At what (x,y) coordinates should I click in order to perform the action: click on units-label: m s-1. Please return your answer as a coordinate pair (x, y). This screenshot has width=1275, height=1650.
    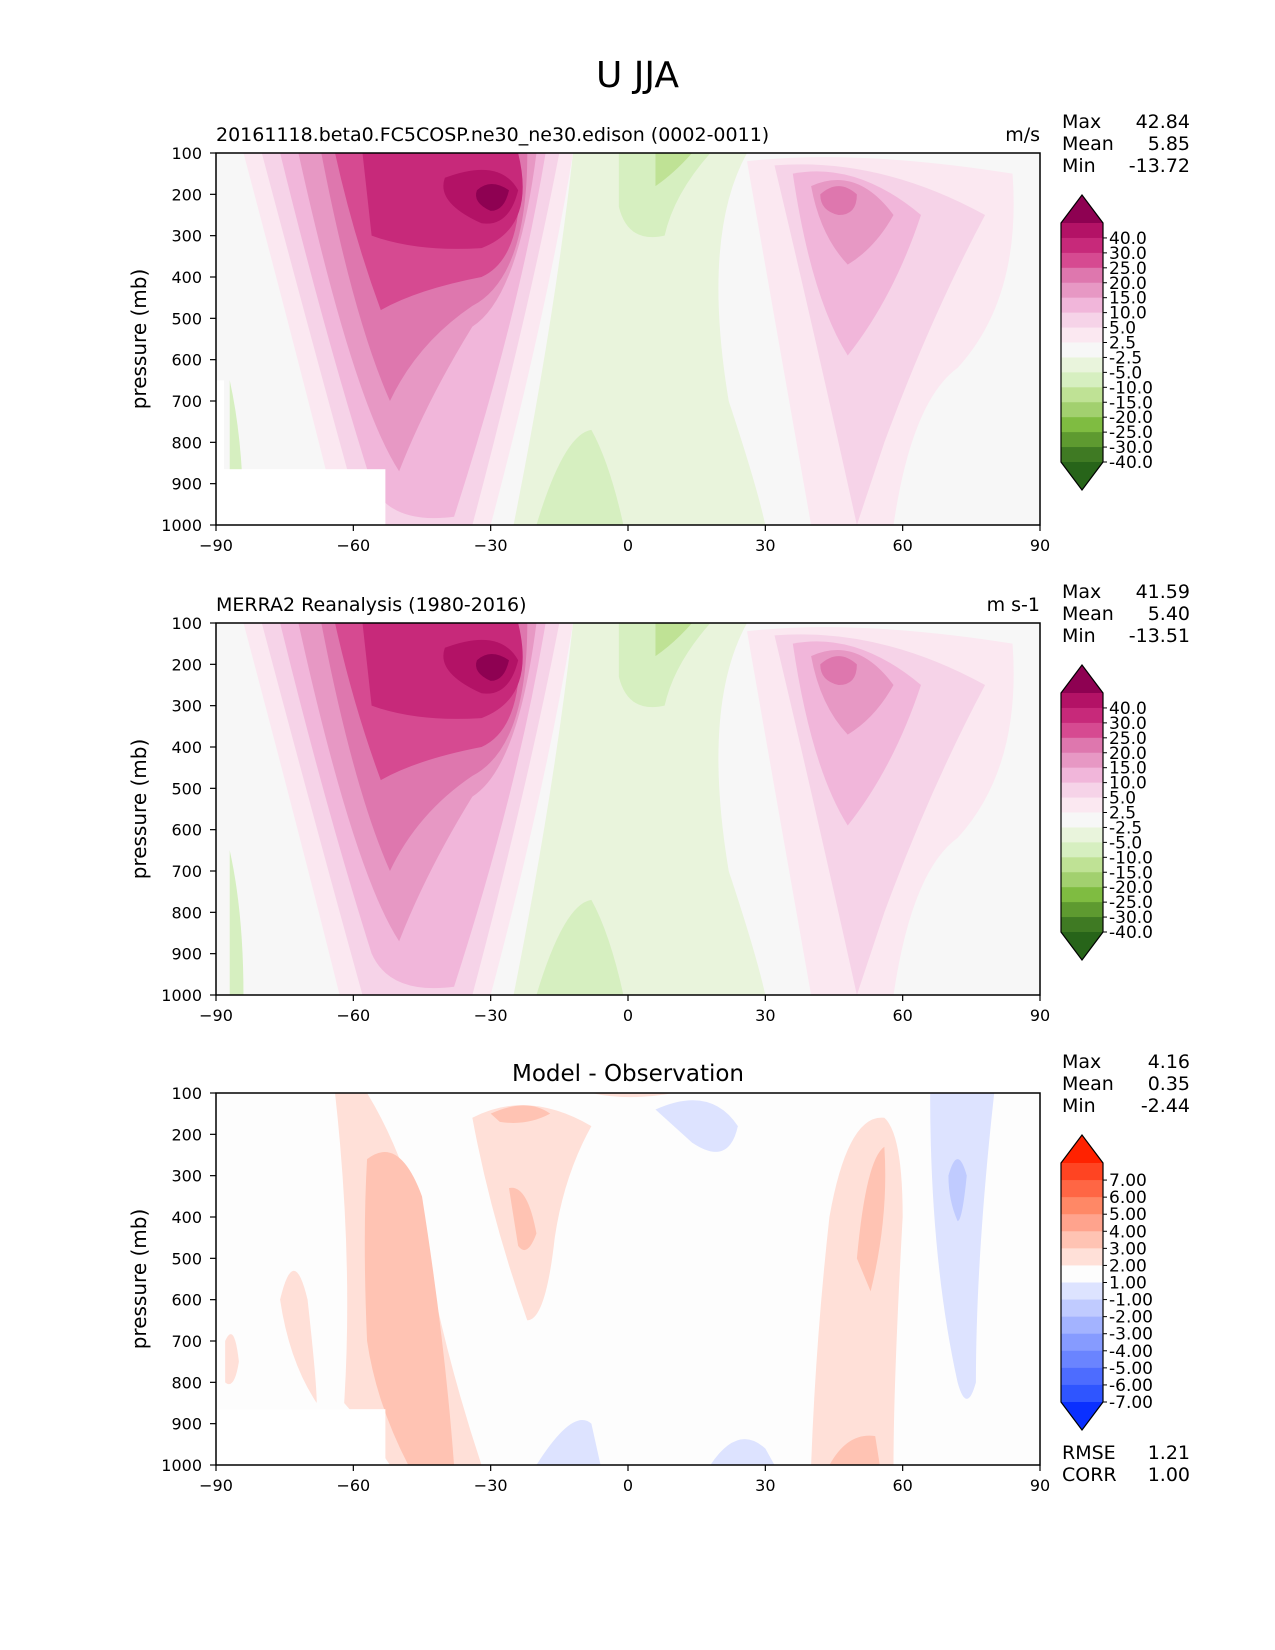
    Looking at the image, I should click on (1013, 605).